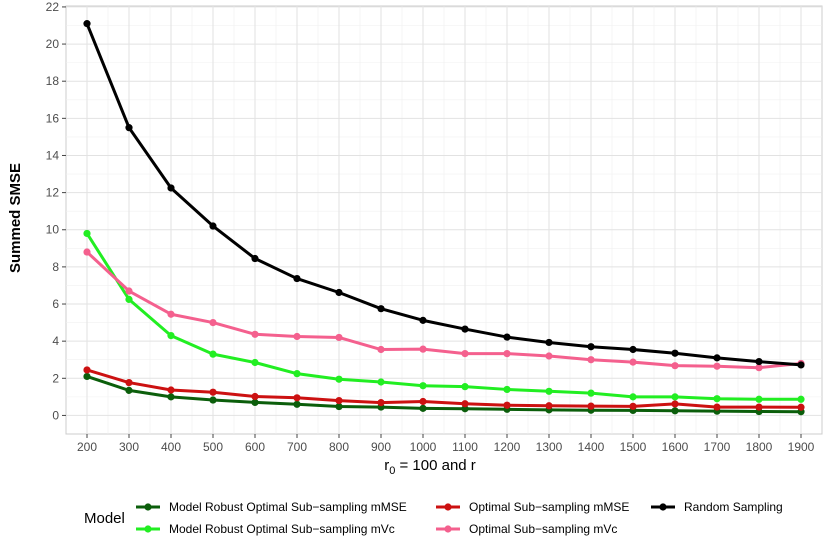 The height and width of the screenshot is (554, 830). I want to click on x-tick-label: 1700, so click(717, 447).